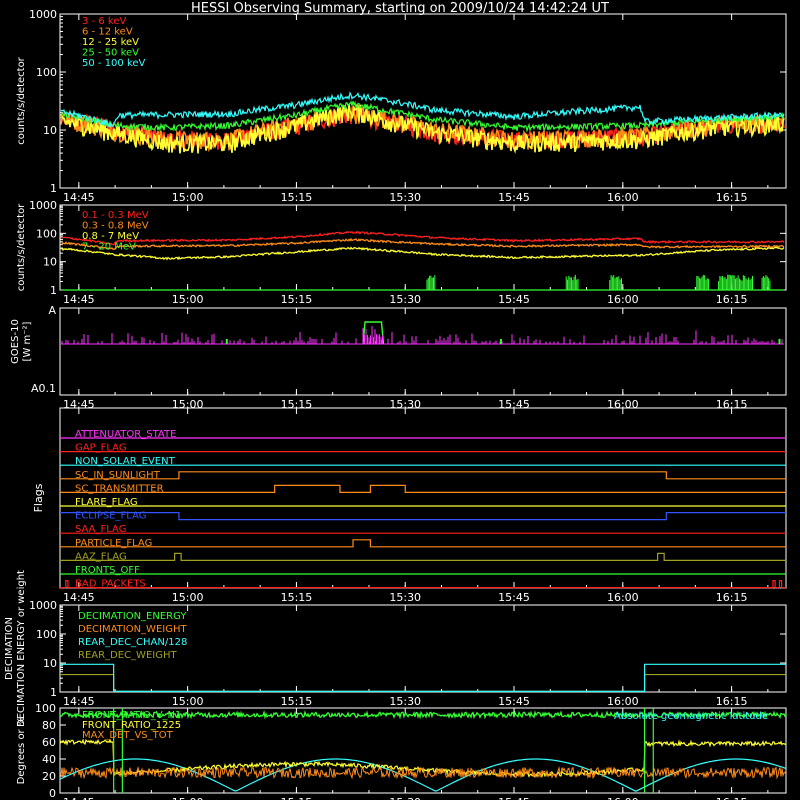 The height and width of the screenshot is (800, 800). Describe the element at coordinates (100, 529) in the screenshot. I see `flag-label: SAA_FLAG` at that location.